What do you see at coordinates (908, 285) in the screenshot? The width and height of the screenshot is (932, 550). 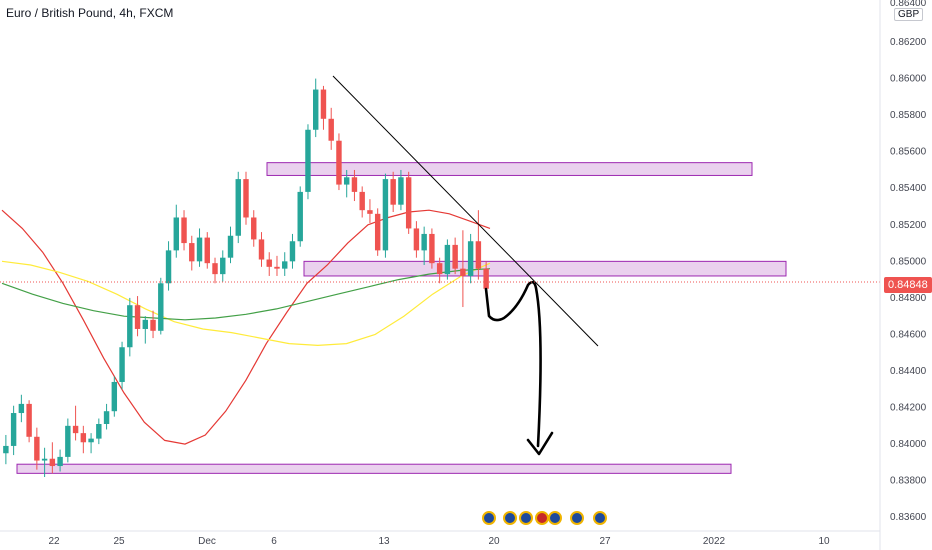 I see `current-price-label: 0.84848` at bounding box center [908, 285].